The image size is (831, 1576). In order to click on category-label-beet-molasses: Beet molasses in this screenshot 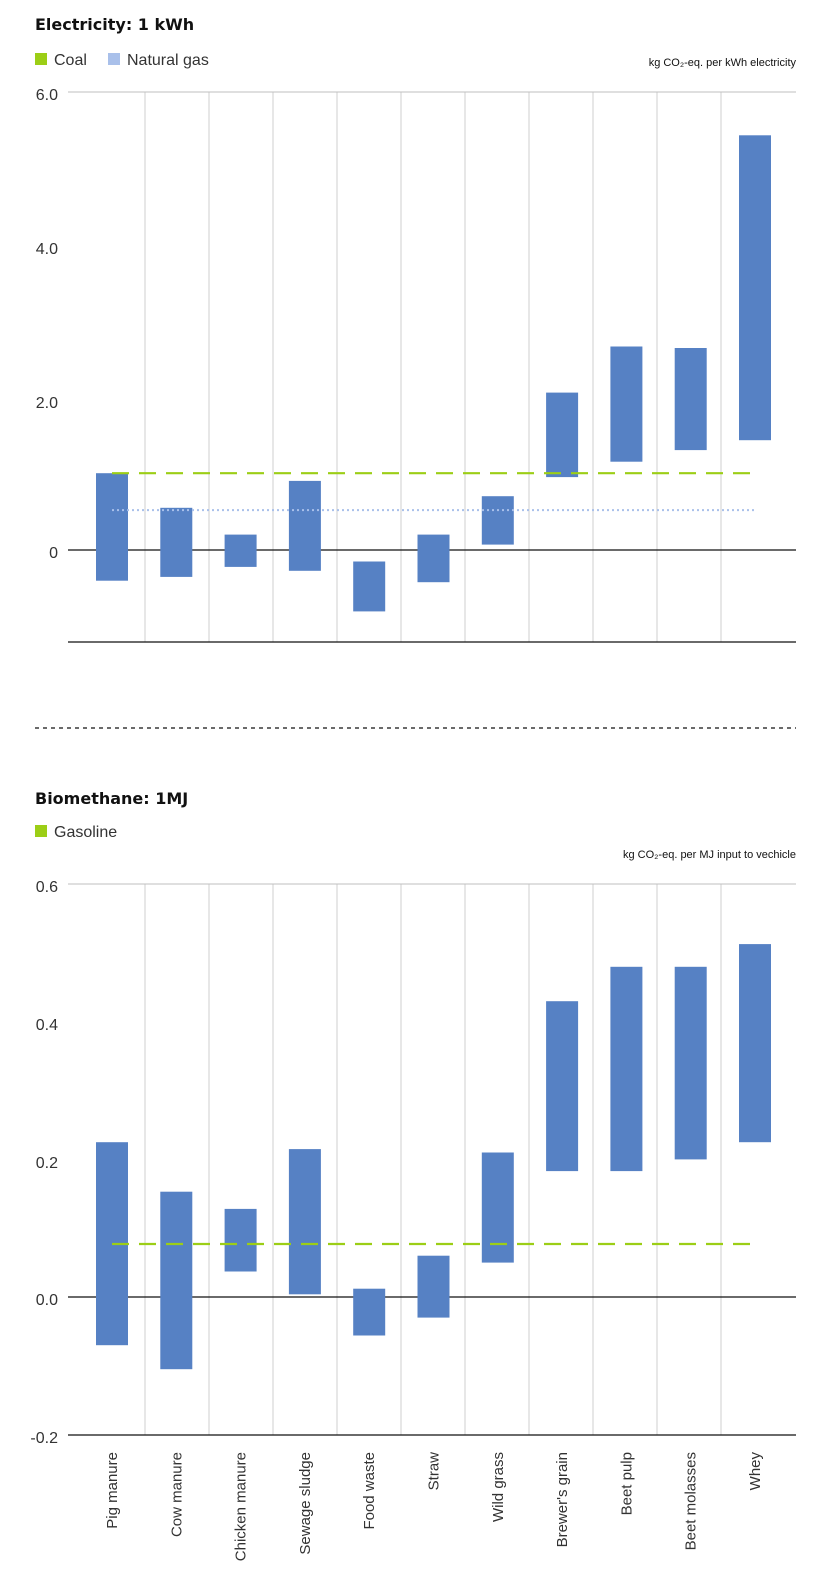, I will do `click(691, 1501)`.